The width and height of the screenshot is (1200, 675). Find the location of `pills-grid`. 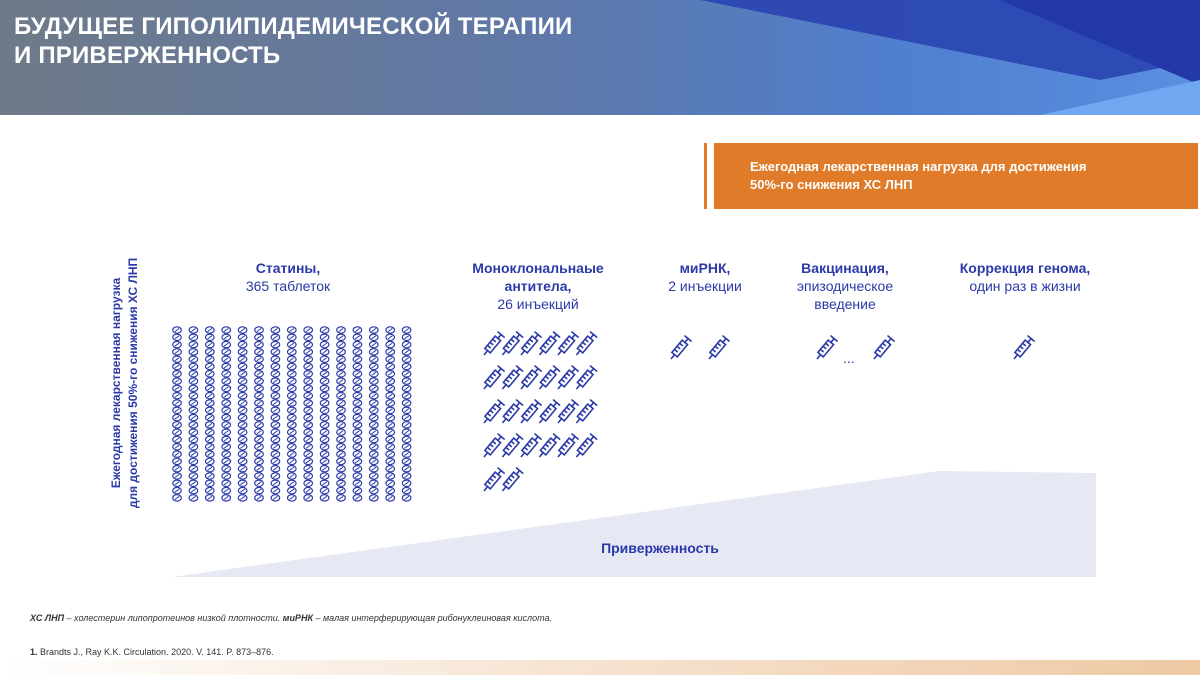

pills-grid is located at coordinates (292, 414).